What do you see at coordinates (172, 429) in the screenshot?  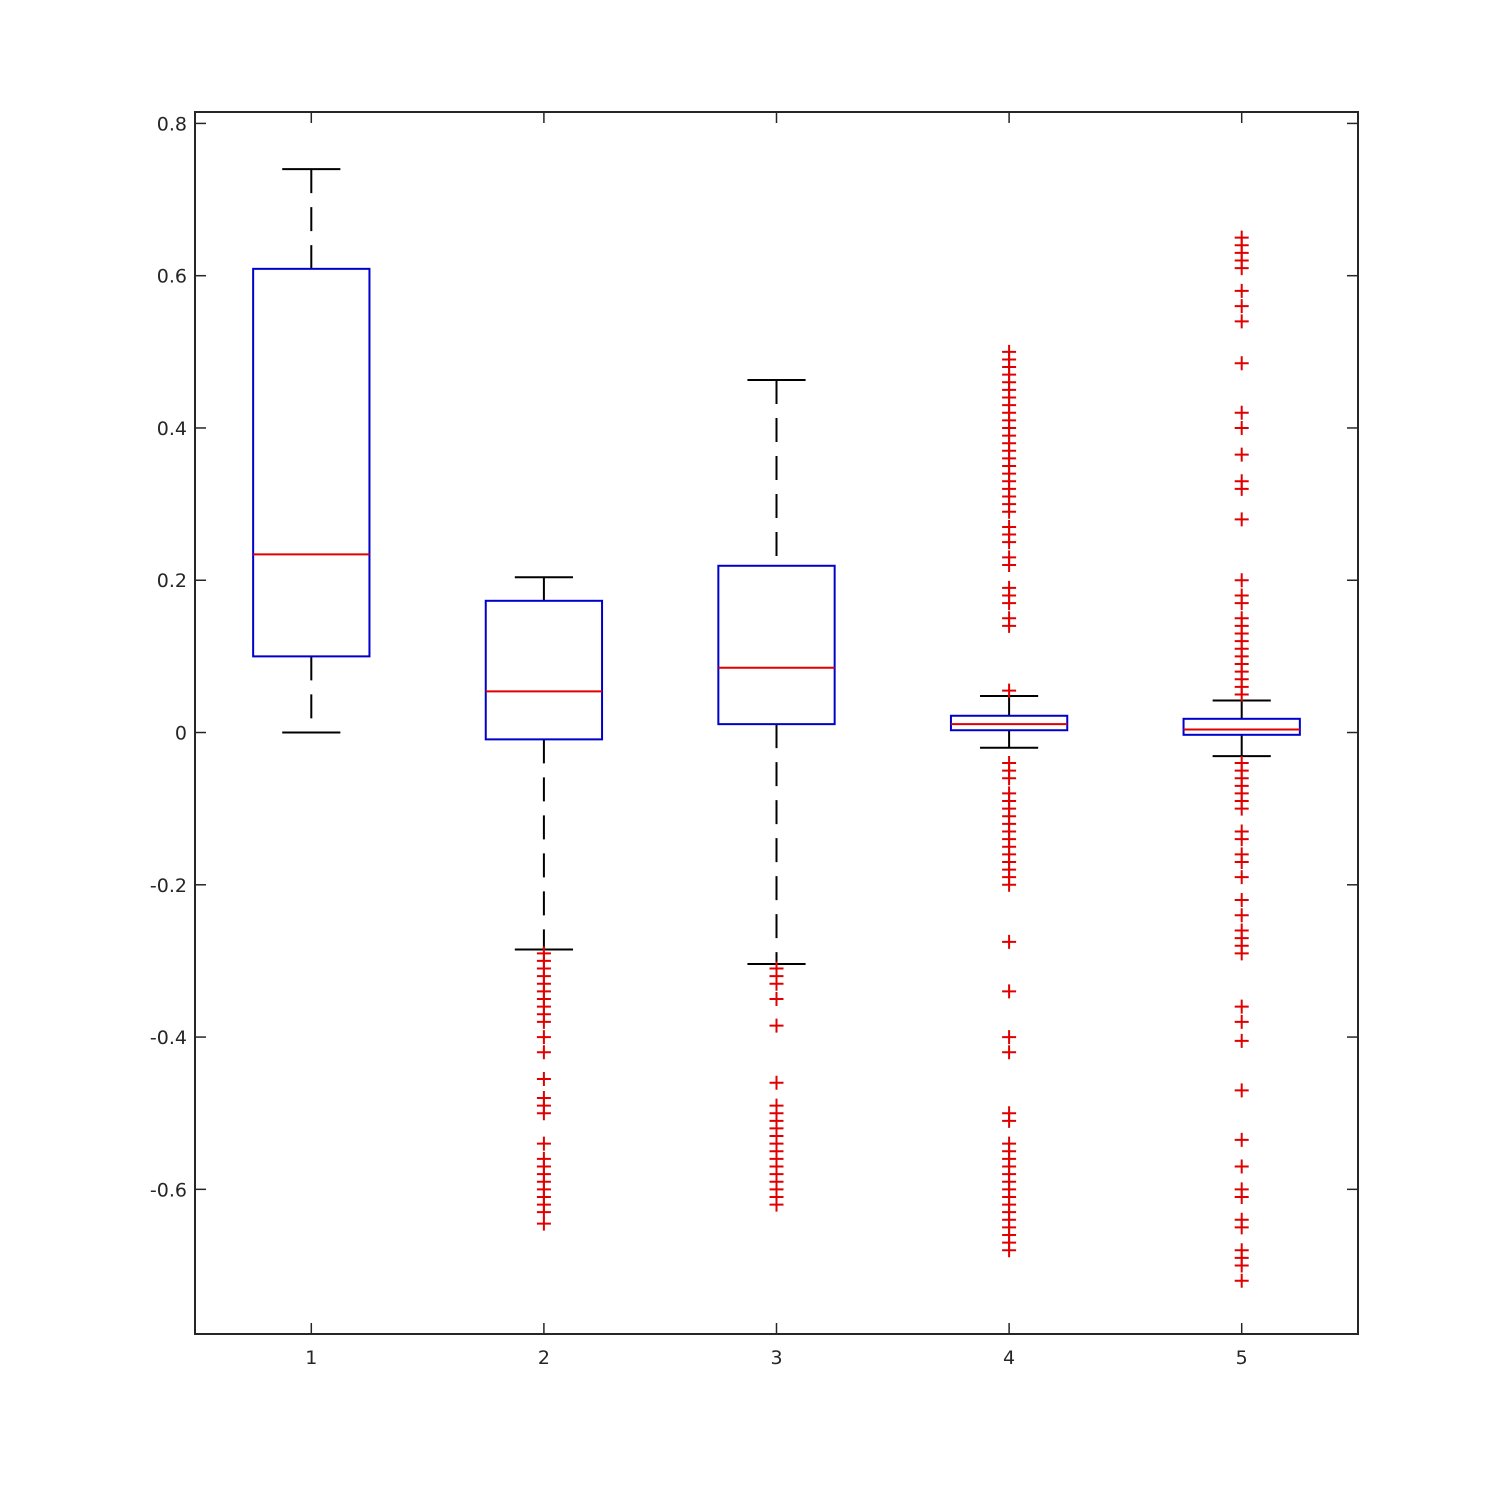 I see `y-tick-label: 0.4` at bounding box center [172, 429].